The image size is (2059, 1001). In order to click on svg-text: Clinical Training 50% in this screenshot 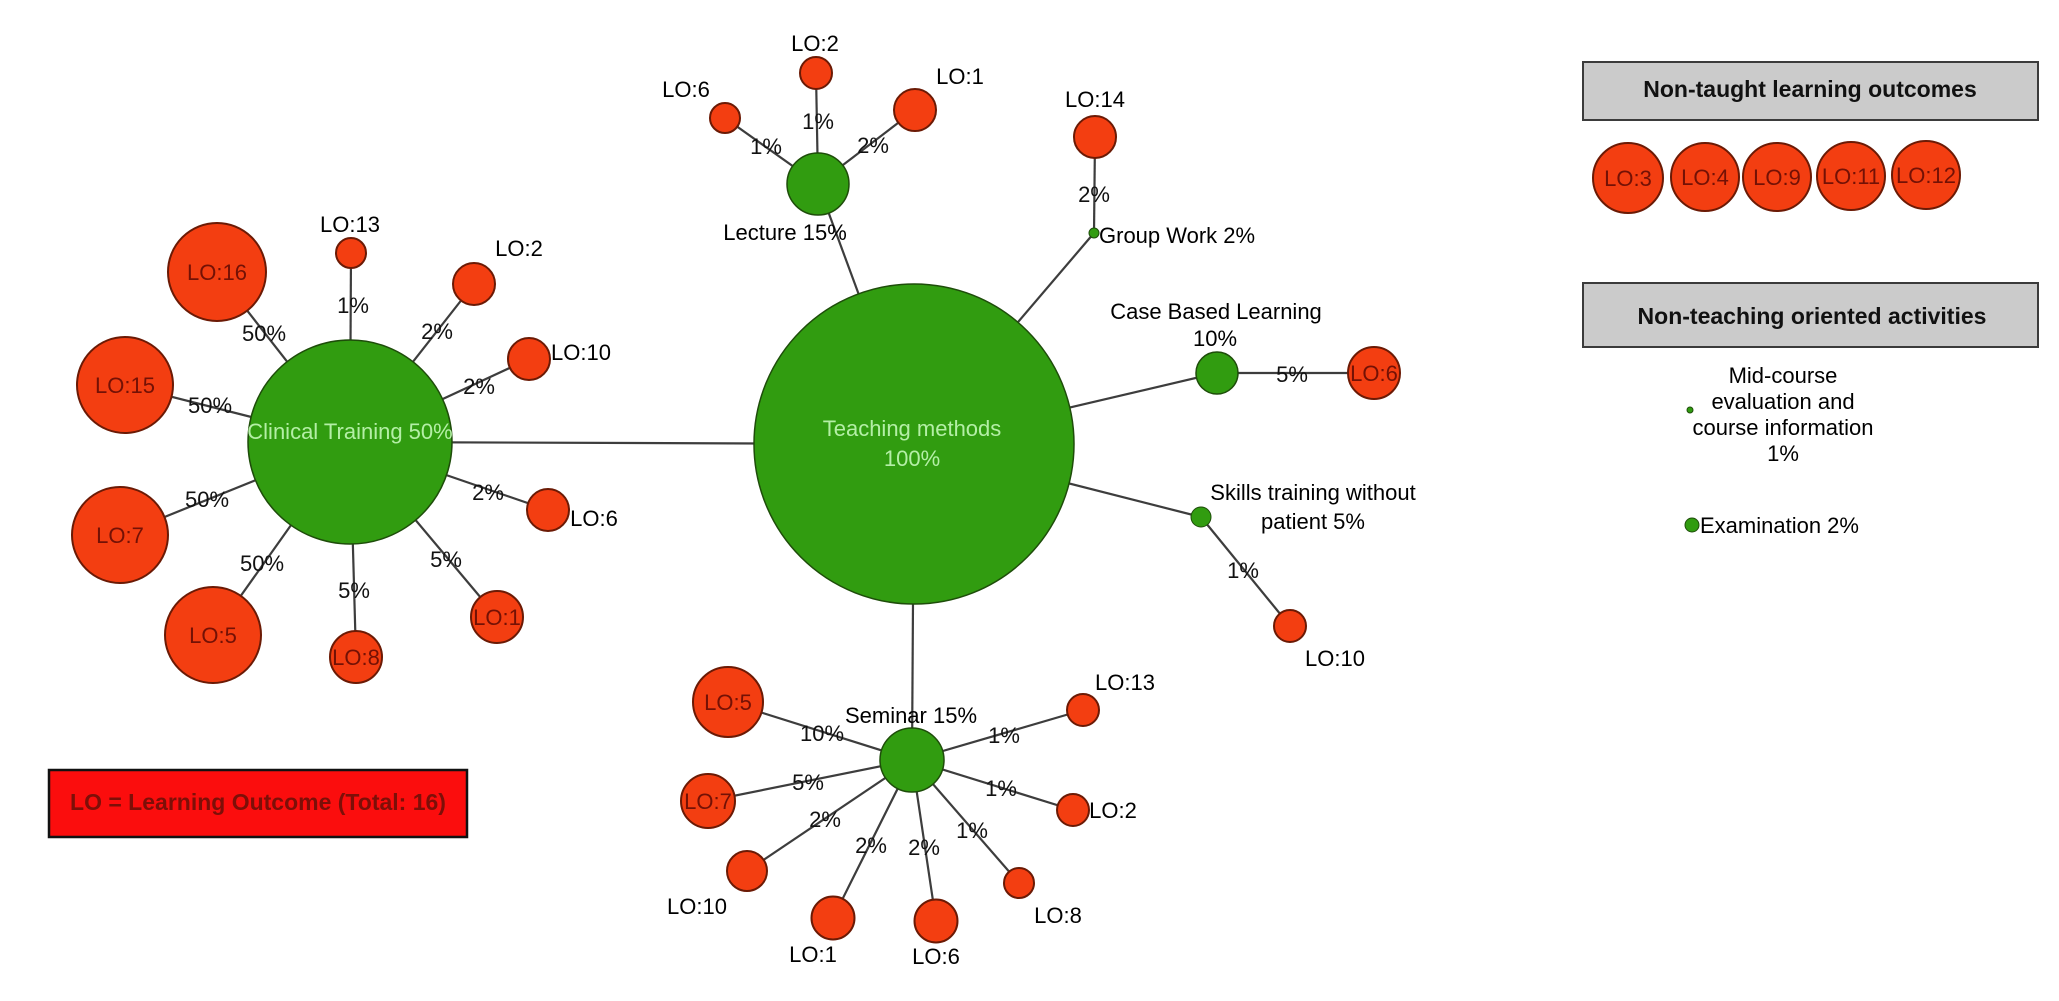, I will do `click(349, 431)`.